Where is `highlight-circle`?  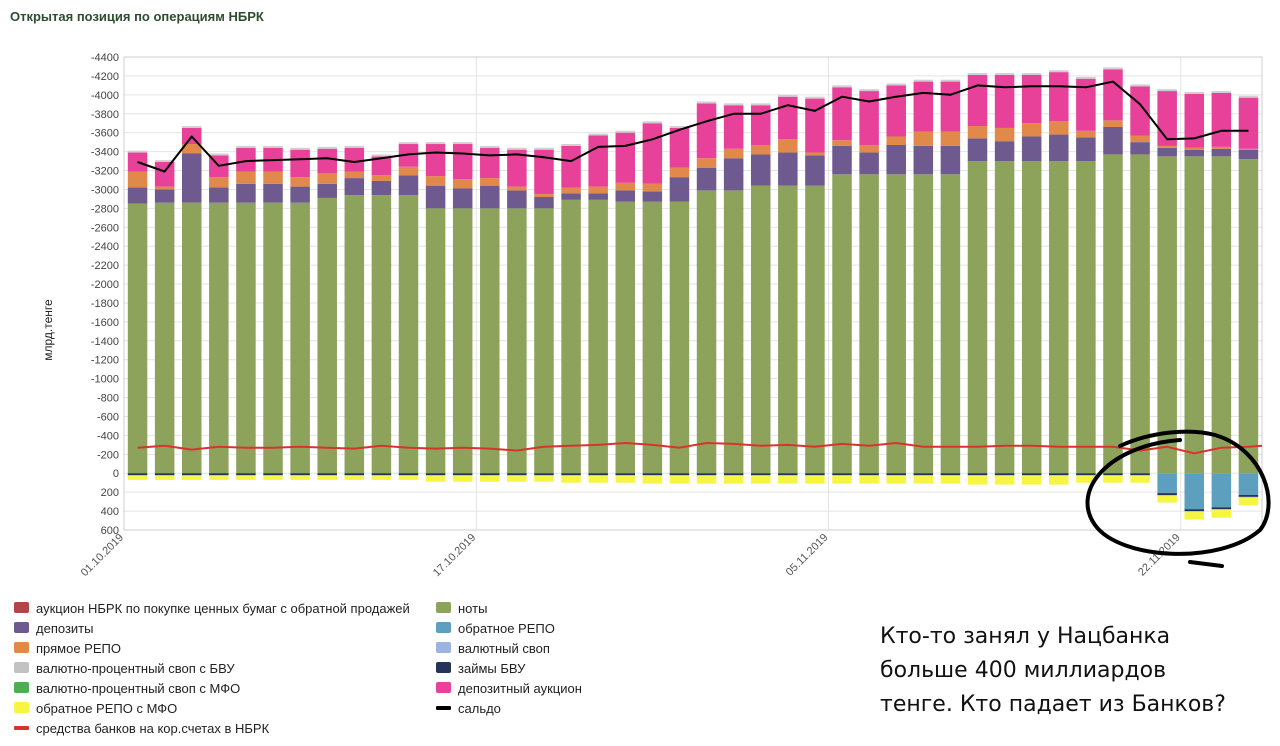
highlight-circle is located at coordinates (1178, 498).